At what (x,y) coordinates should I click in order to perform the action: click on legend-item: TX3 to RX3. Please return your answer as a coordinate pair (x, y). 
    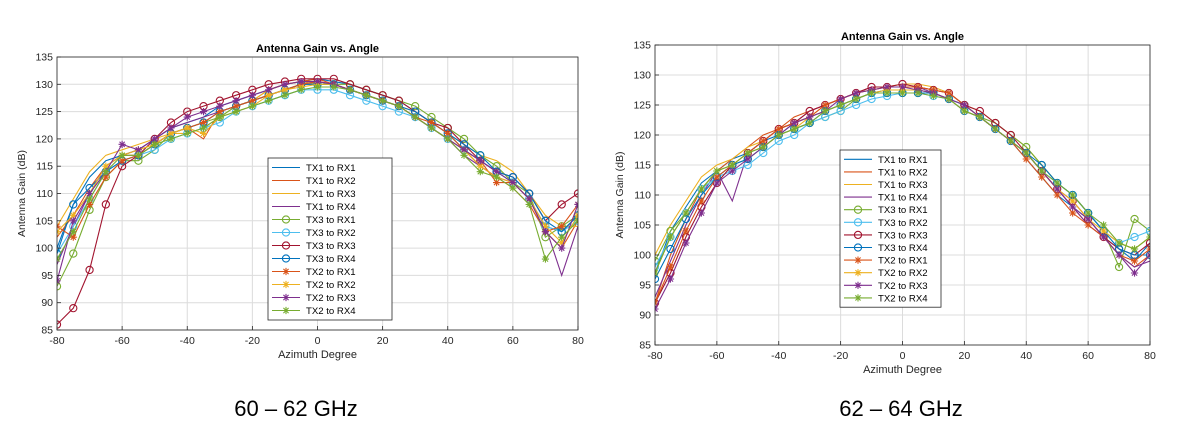
    Looking at the image, I should click on (886, 235).